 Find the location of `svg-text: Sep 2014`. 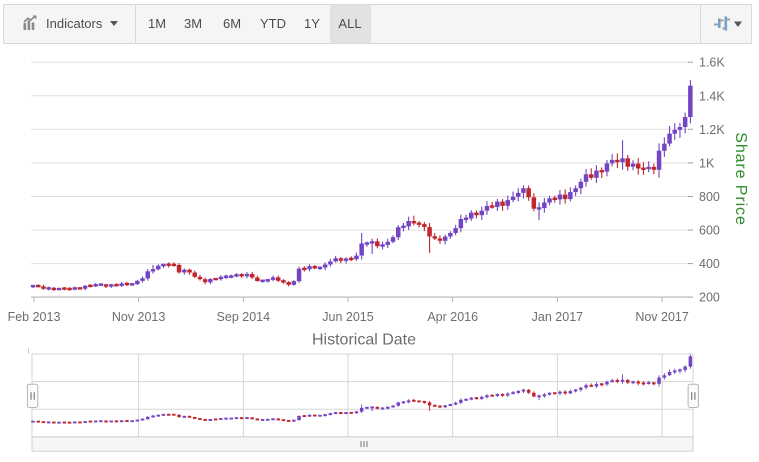

svg-text: Sep 2014 is located at coordinates (244, 317).